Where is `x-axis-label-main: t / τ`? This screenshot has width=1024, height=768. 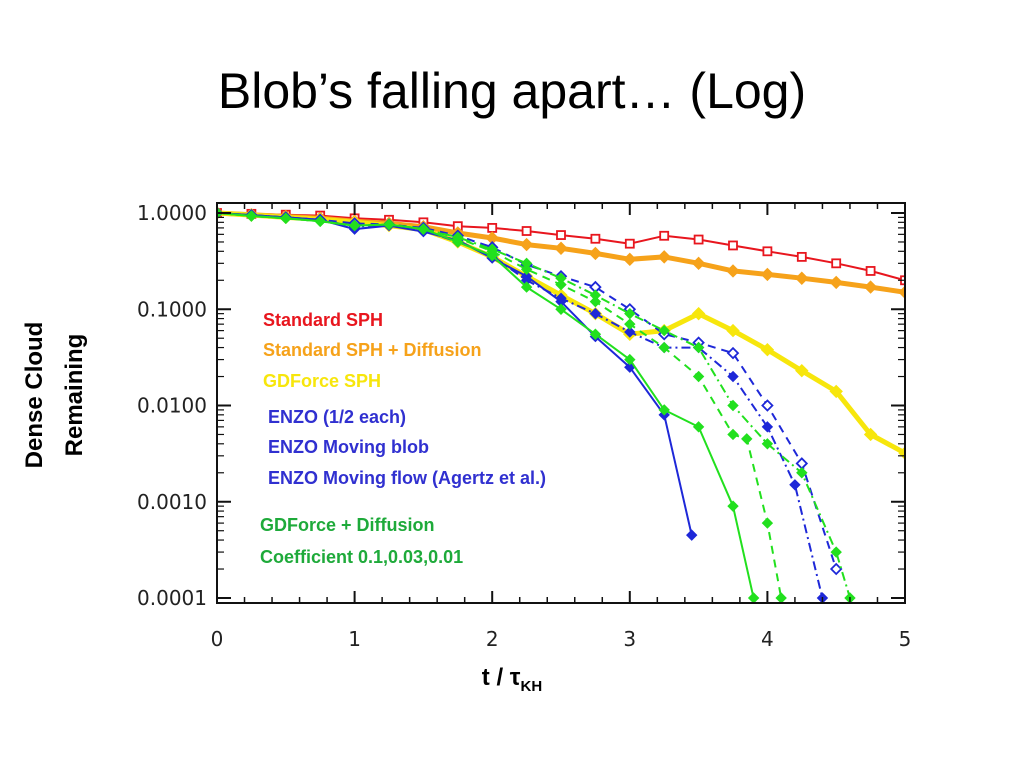
x-axis-label-main: t / τ is located at coordinates (501, 677).